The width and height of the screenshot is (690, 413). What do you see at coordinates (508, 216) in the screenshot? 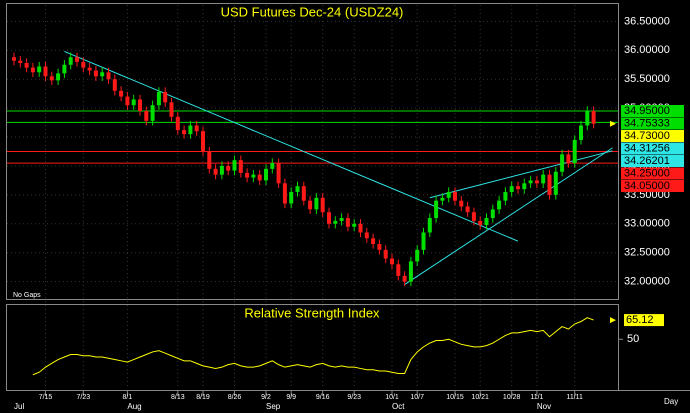
I see `trend-line` at bounding box center [508, 216].